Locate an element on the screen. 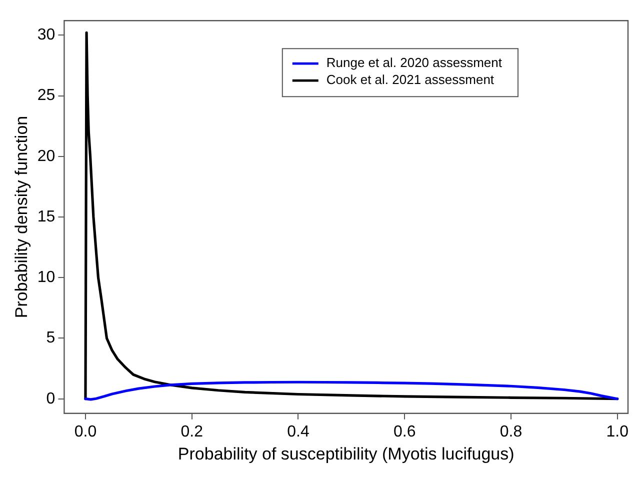 The image size is (640, 477). y-tick-label: 0 is located at coordinates (51, 399).